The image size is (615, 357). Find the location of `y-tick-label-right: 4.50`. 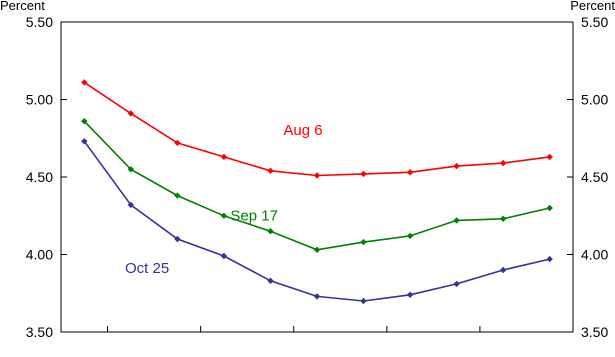

y-tick-label-right: 4.50 is located at coordinates (594, 177).